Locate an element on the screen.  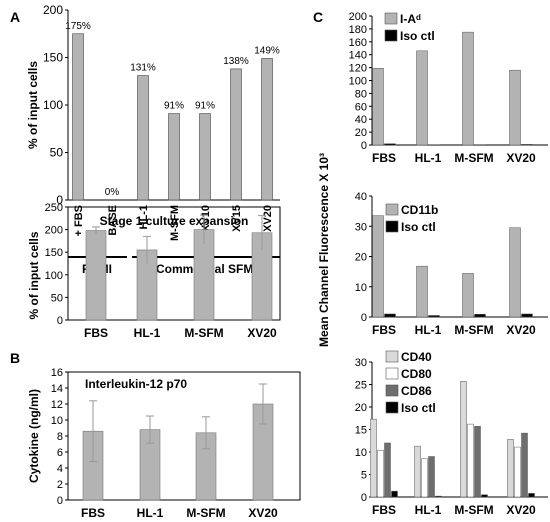
c2-ytick-label: 20 is located at coordinates (361, 258).